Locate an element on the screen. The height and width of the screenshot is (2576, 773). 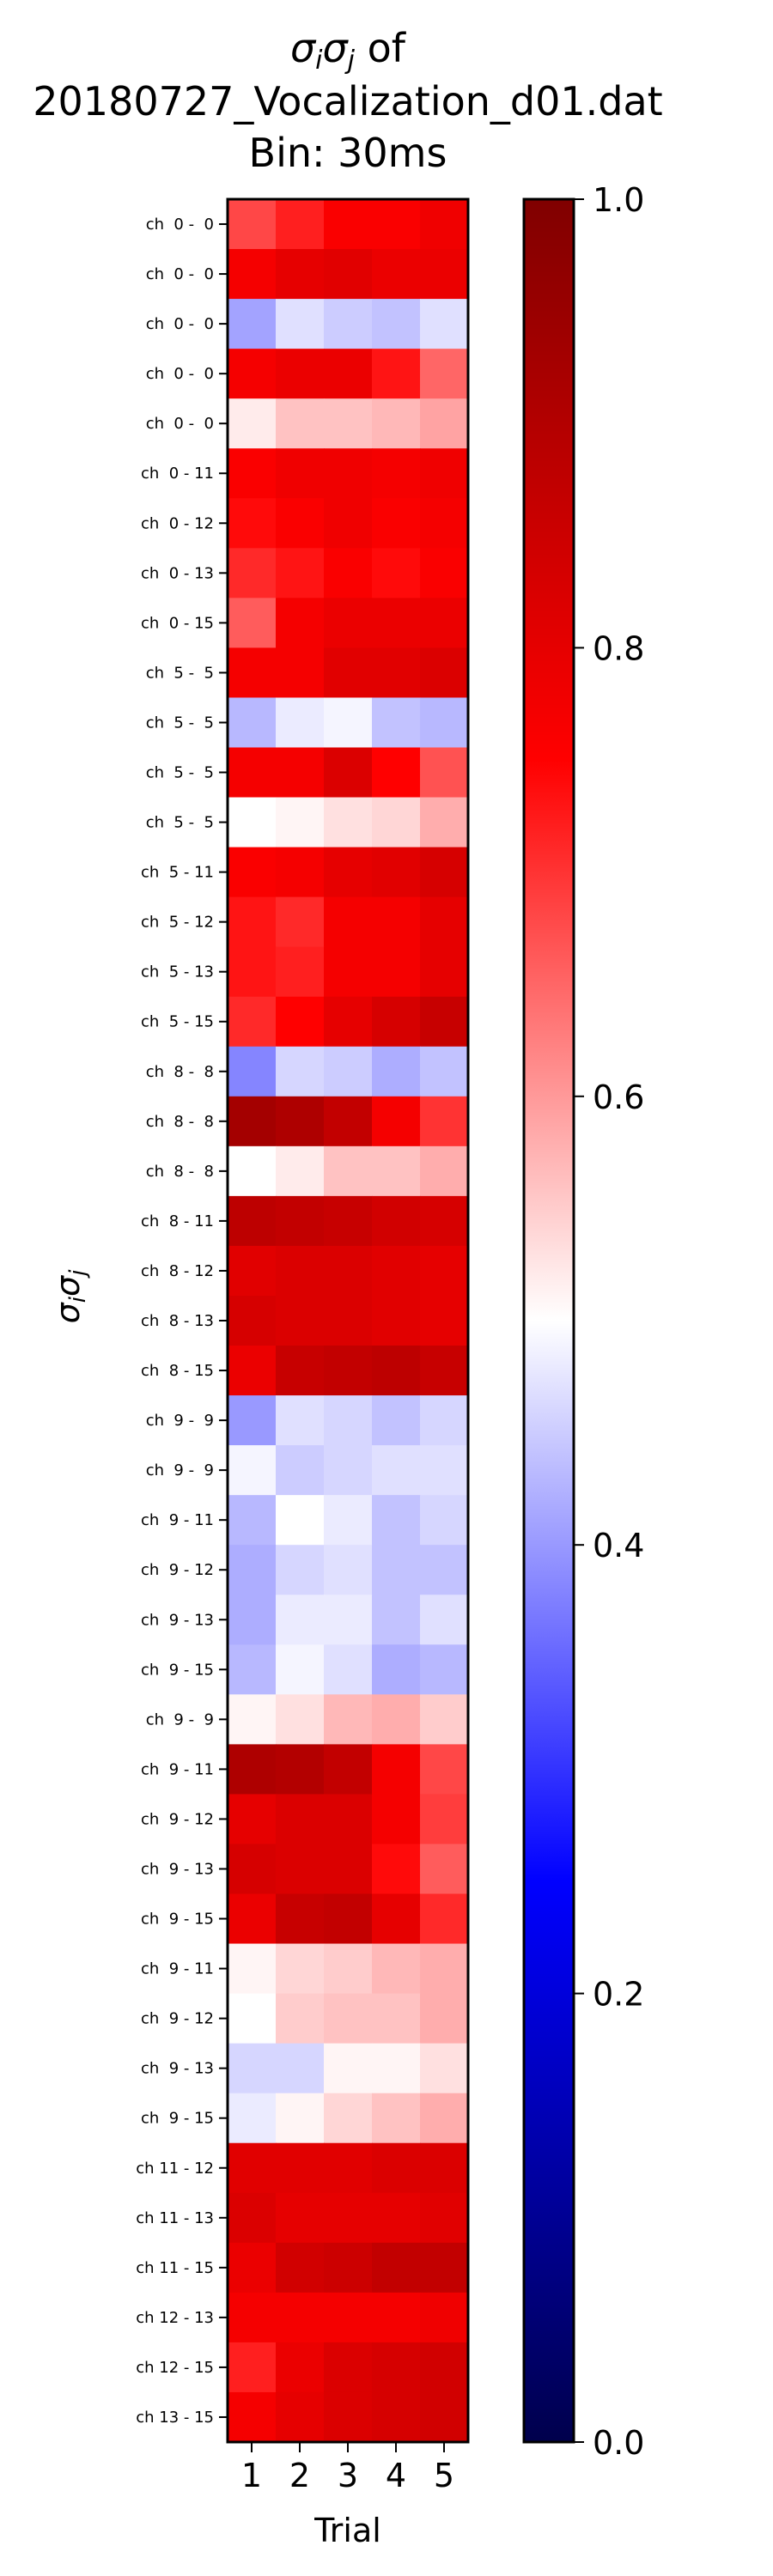
row-tick-label: ch 9 - 12 is located at coordinates (177, 1819).